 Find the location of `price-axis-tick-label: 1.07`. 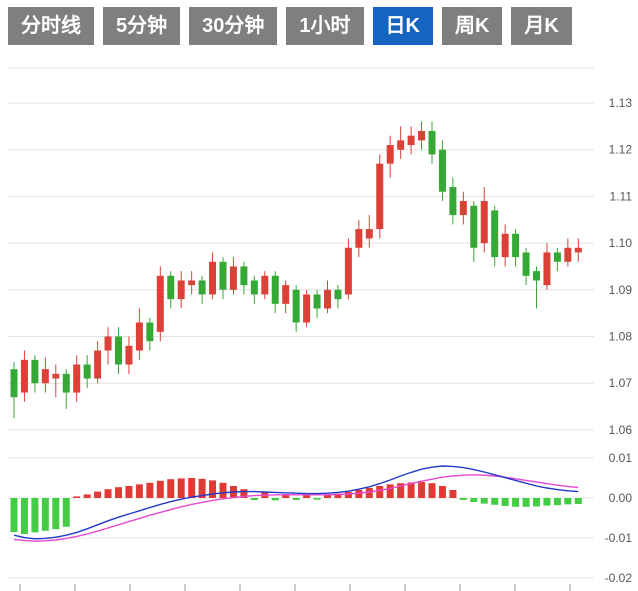

price-axis-tick-label: 1.07 is located at coordinates (621, 383).